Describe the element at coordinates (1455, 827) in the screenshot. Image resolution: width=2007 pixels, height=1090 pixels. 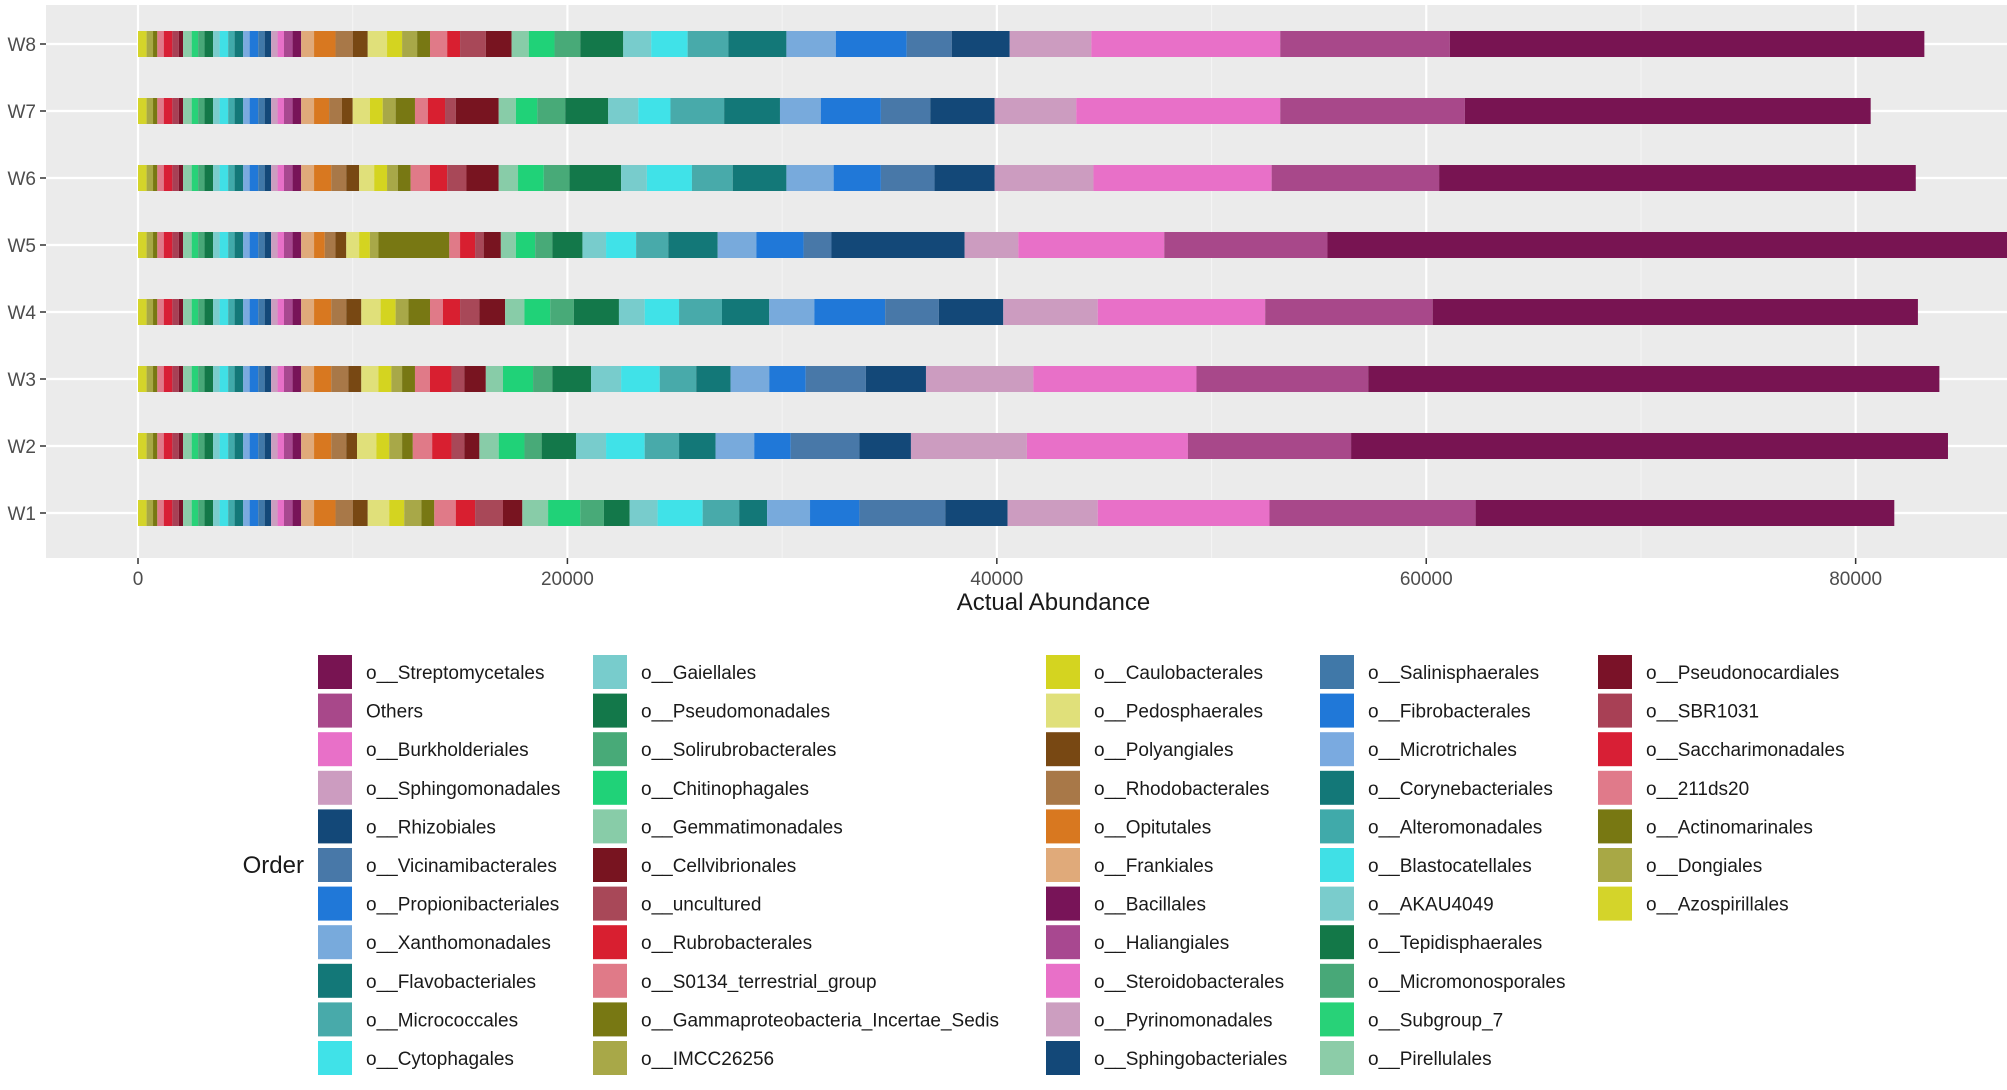
I see `legend-label: o__Alteromonadales` at that location.